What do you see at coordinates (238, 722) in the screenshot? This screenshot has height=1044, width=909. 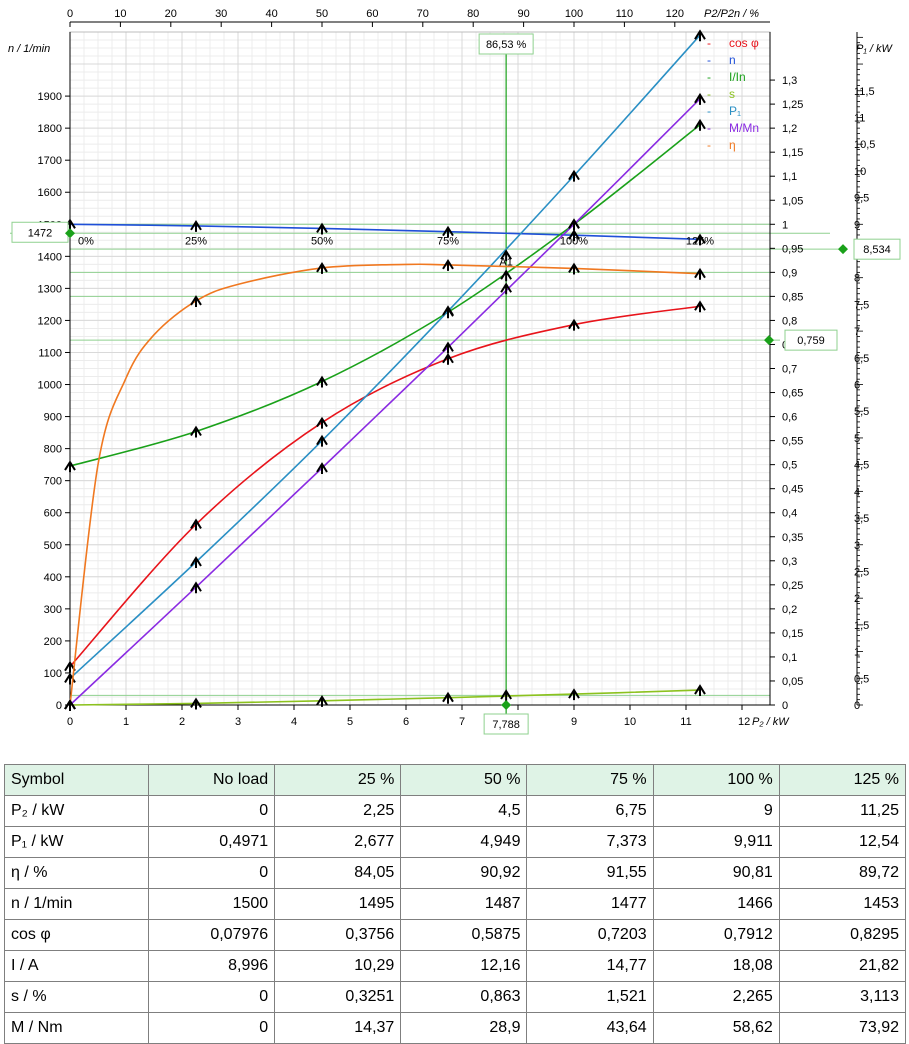 I see `x-tick-label: 3` at bounding box center [238, 722].